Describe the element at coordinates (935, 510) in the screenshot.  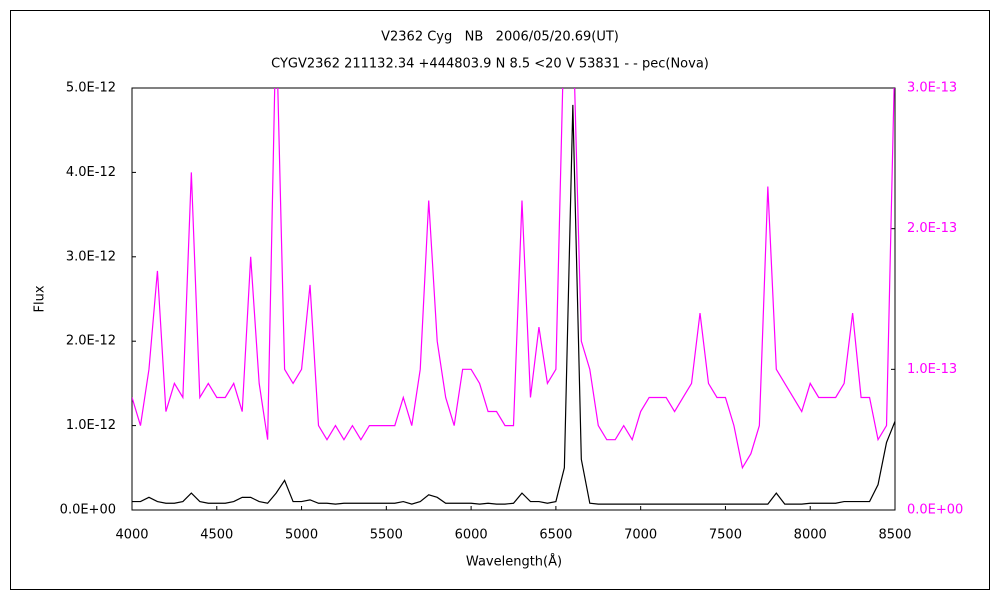
I see `y2-tick-label: 0.0E+00` at that location.